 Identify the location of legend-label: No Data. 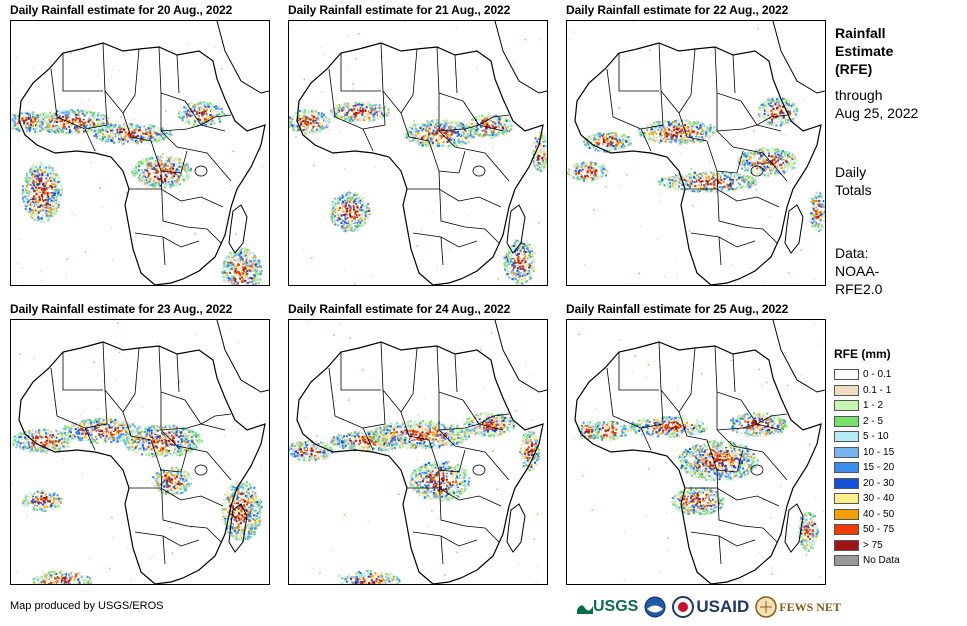
(881, 561).